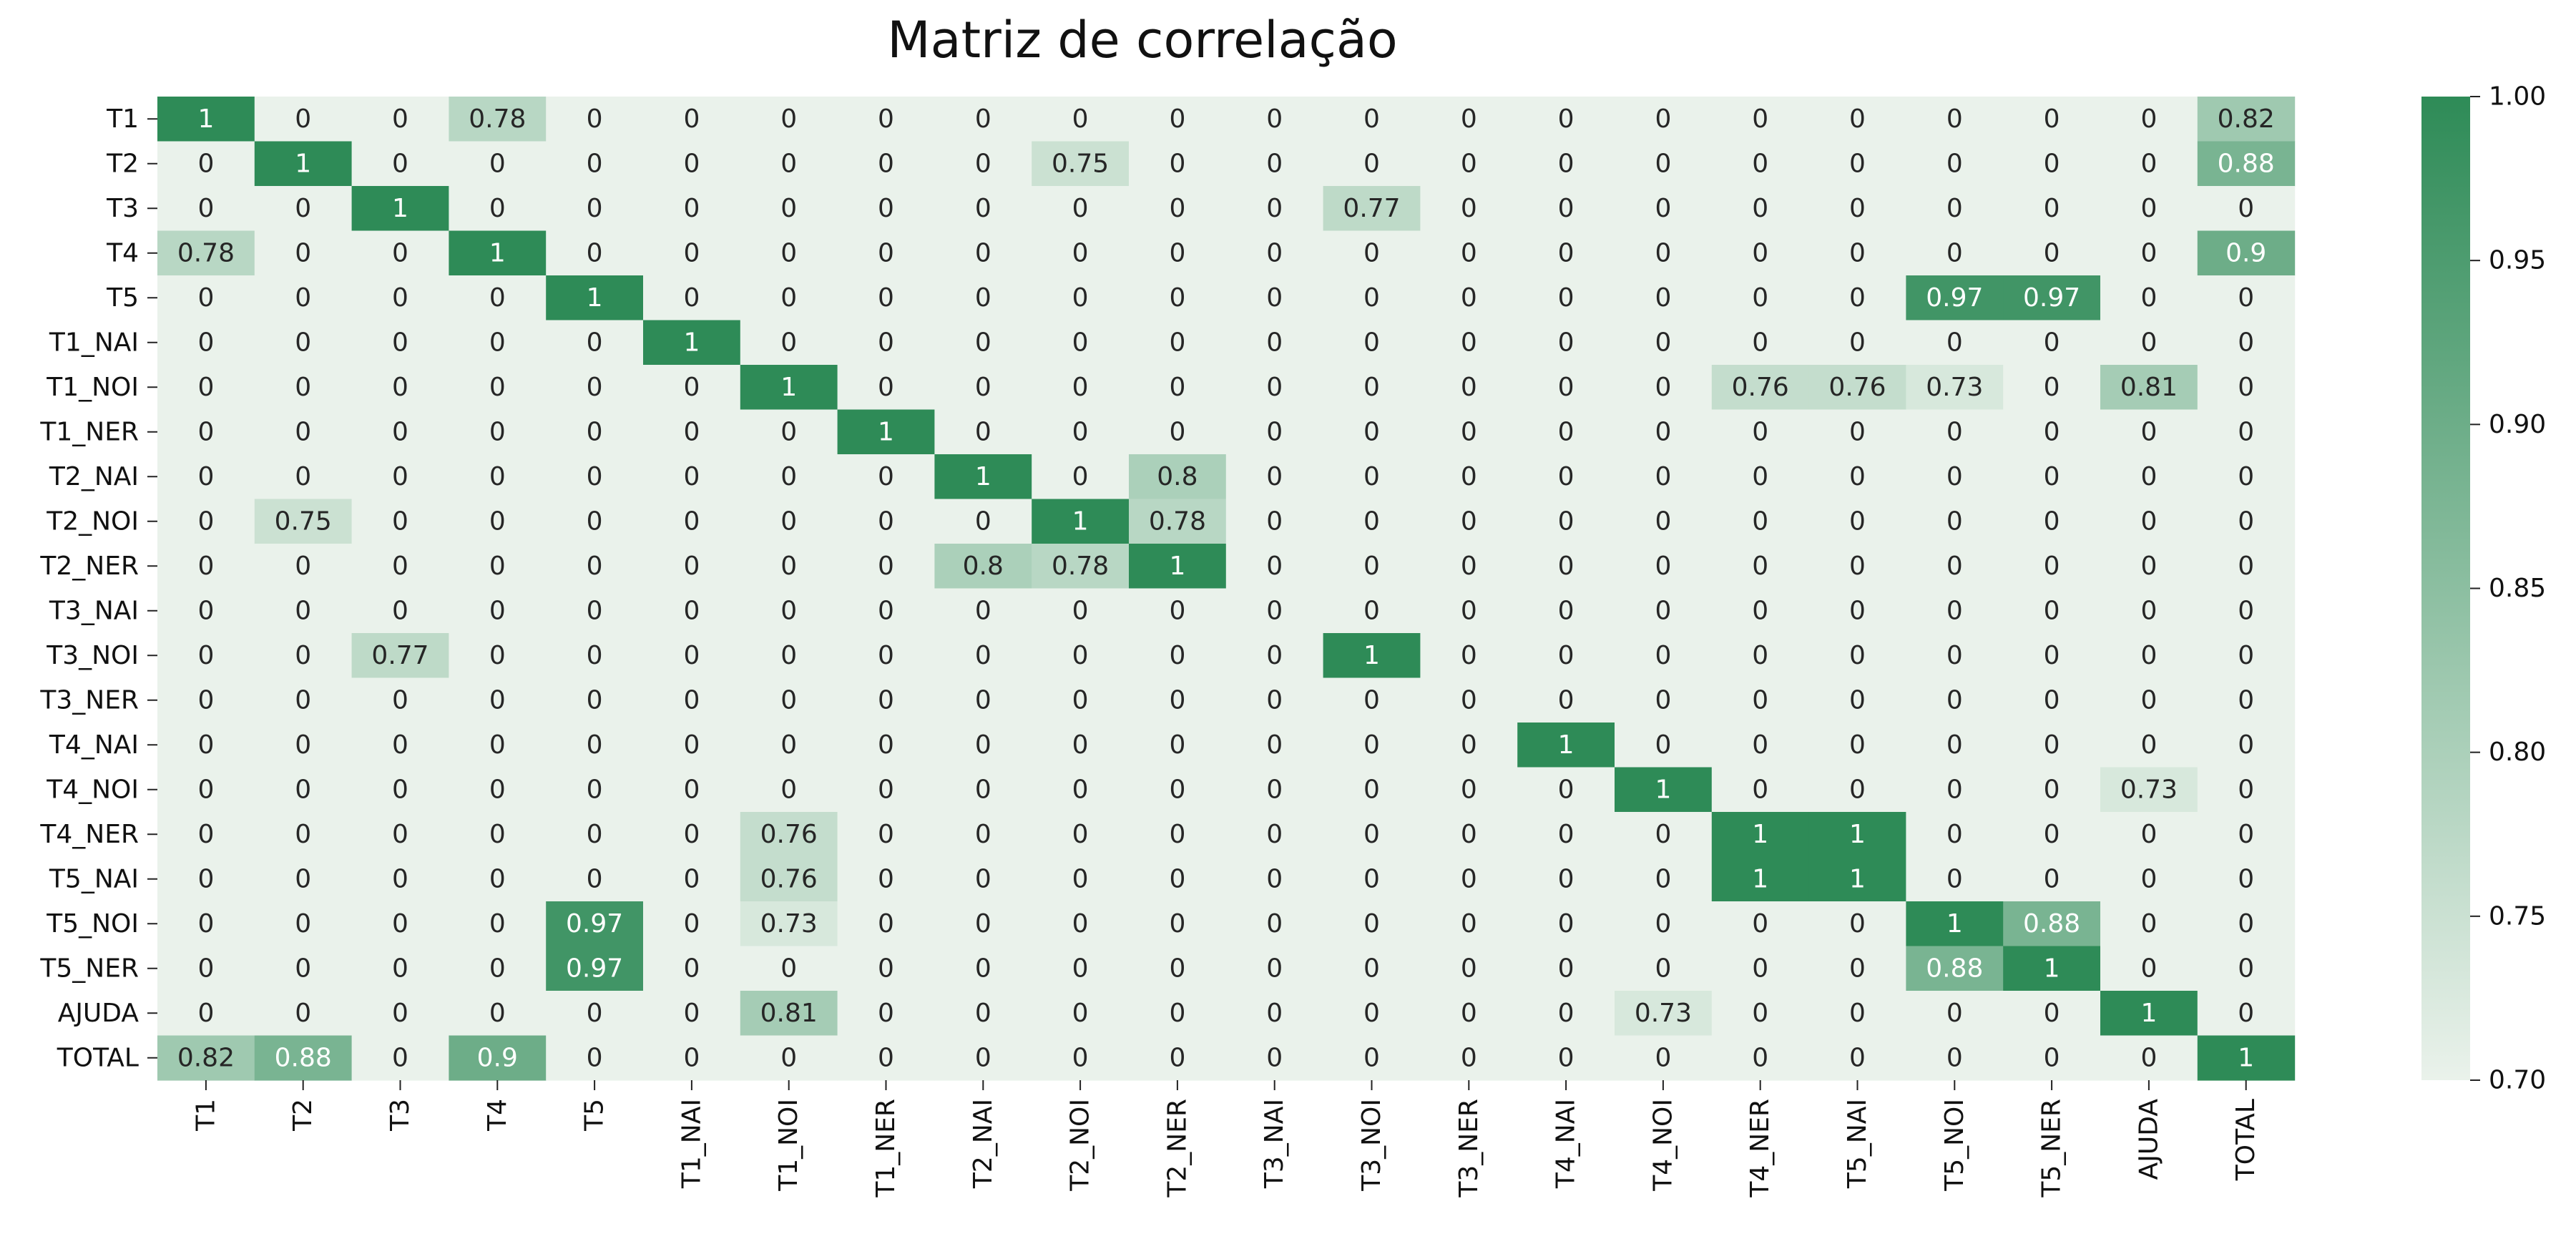 The image size is (2576, 1249). What do you see at coordinates (691, 1144) in the screenshot?
I see `x-tick-label: T1_NAI` at bounding box center [691, 1144].